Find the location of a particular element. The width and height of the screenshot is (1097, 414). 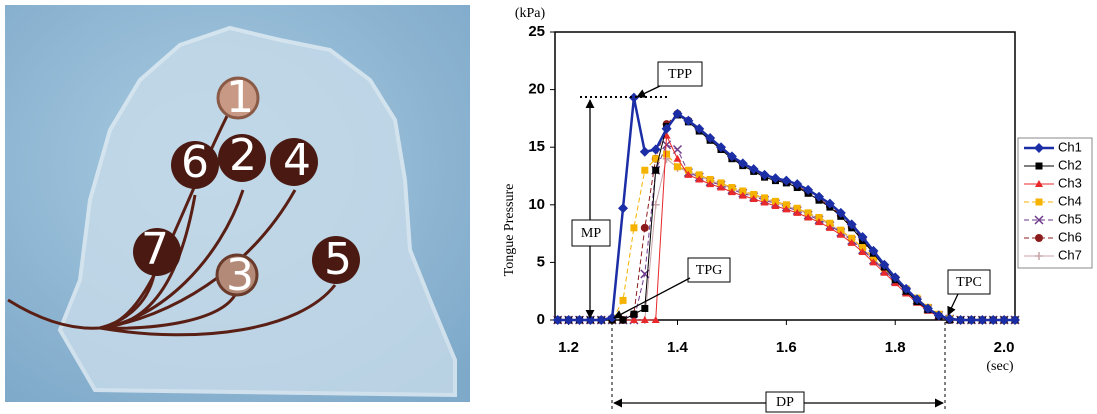

legend-label: Ch5 is located at coordinates (1070, 218).